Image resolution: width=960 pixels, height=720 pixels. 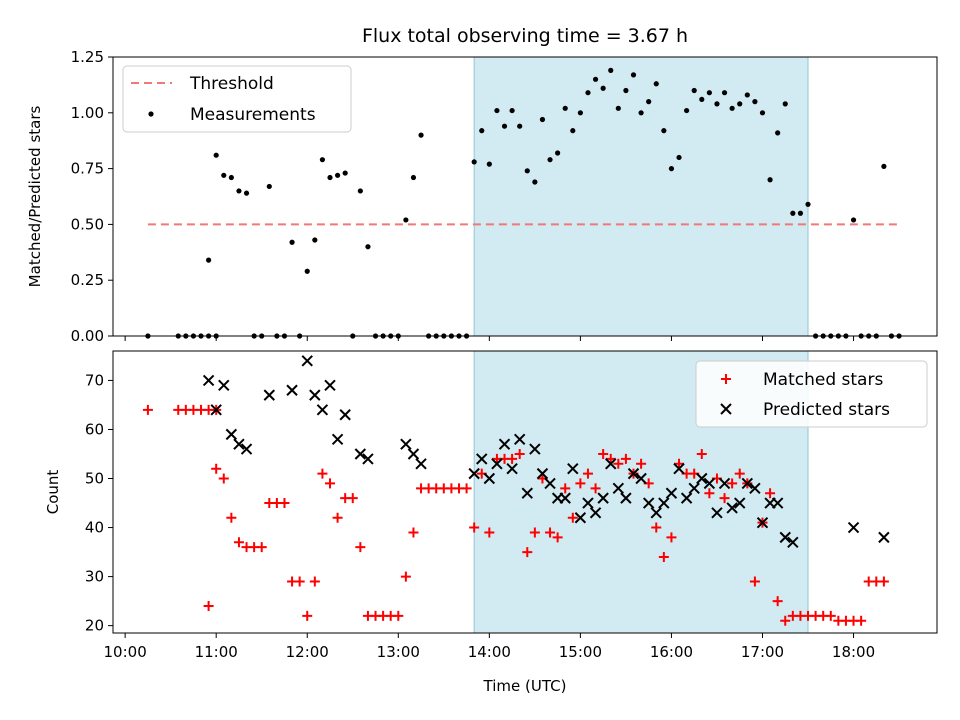 I want to click on y-axis-label: Matched/Predicted stars, so click(x=35, y=197).